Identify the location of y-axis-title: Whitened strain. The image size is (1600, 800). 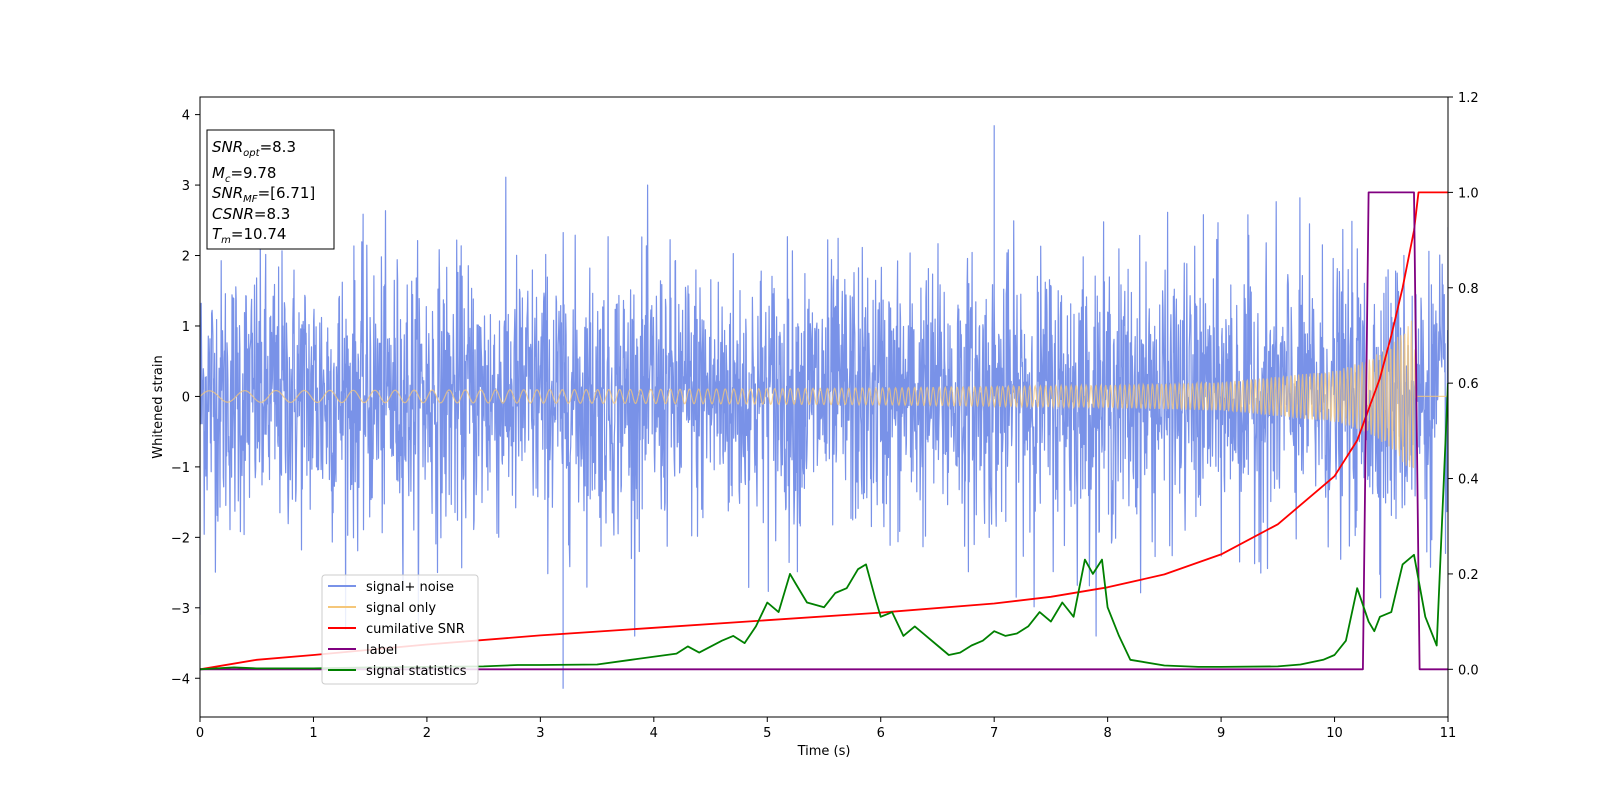
(158, 406).